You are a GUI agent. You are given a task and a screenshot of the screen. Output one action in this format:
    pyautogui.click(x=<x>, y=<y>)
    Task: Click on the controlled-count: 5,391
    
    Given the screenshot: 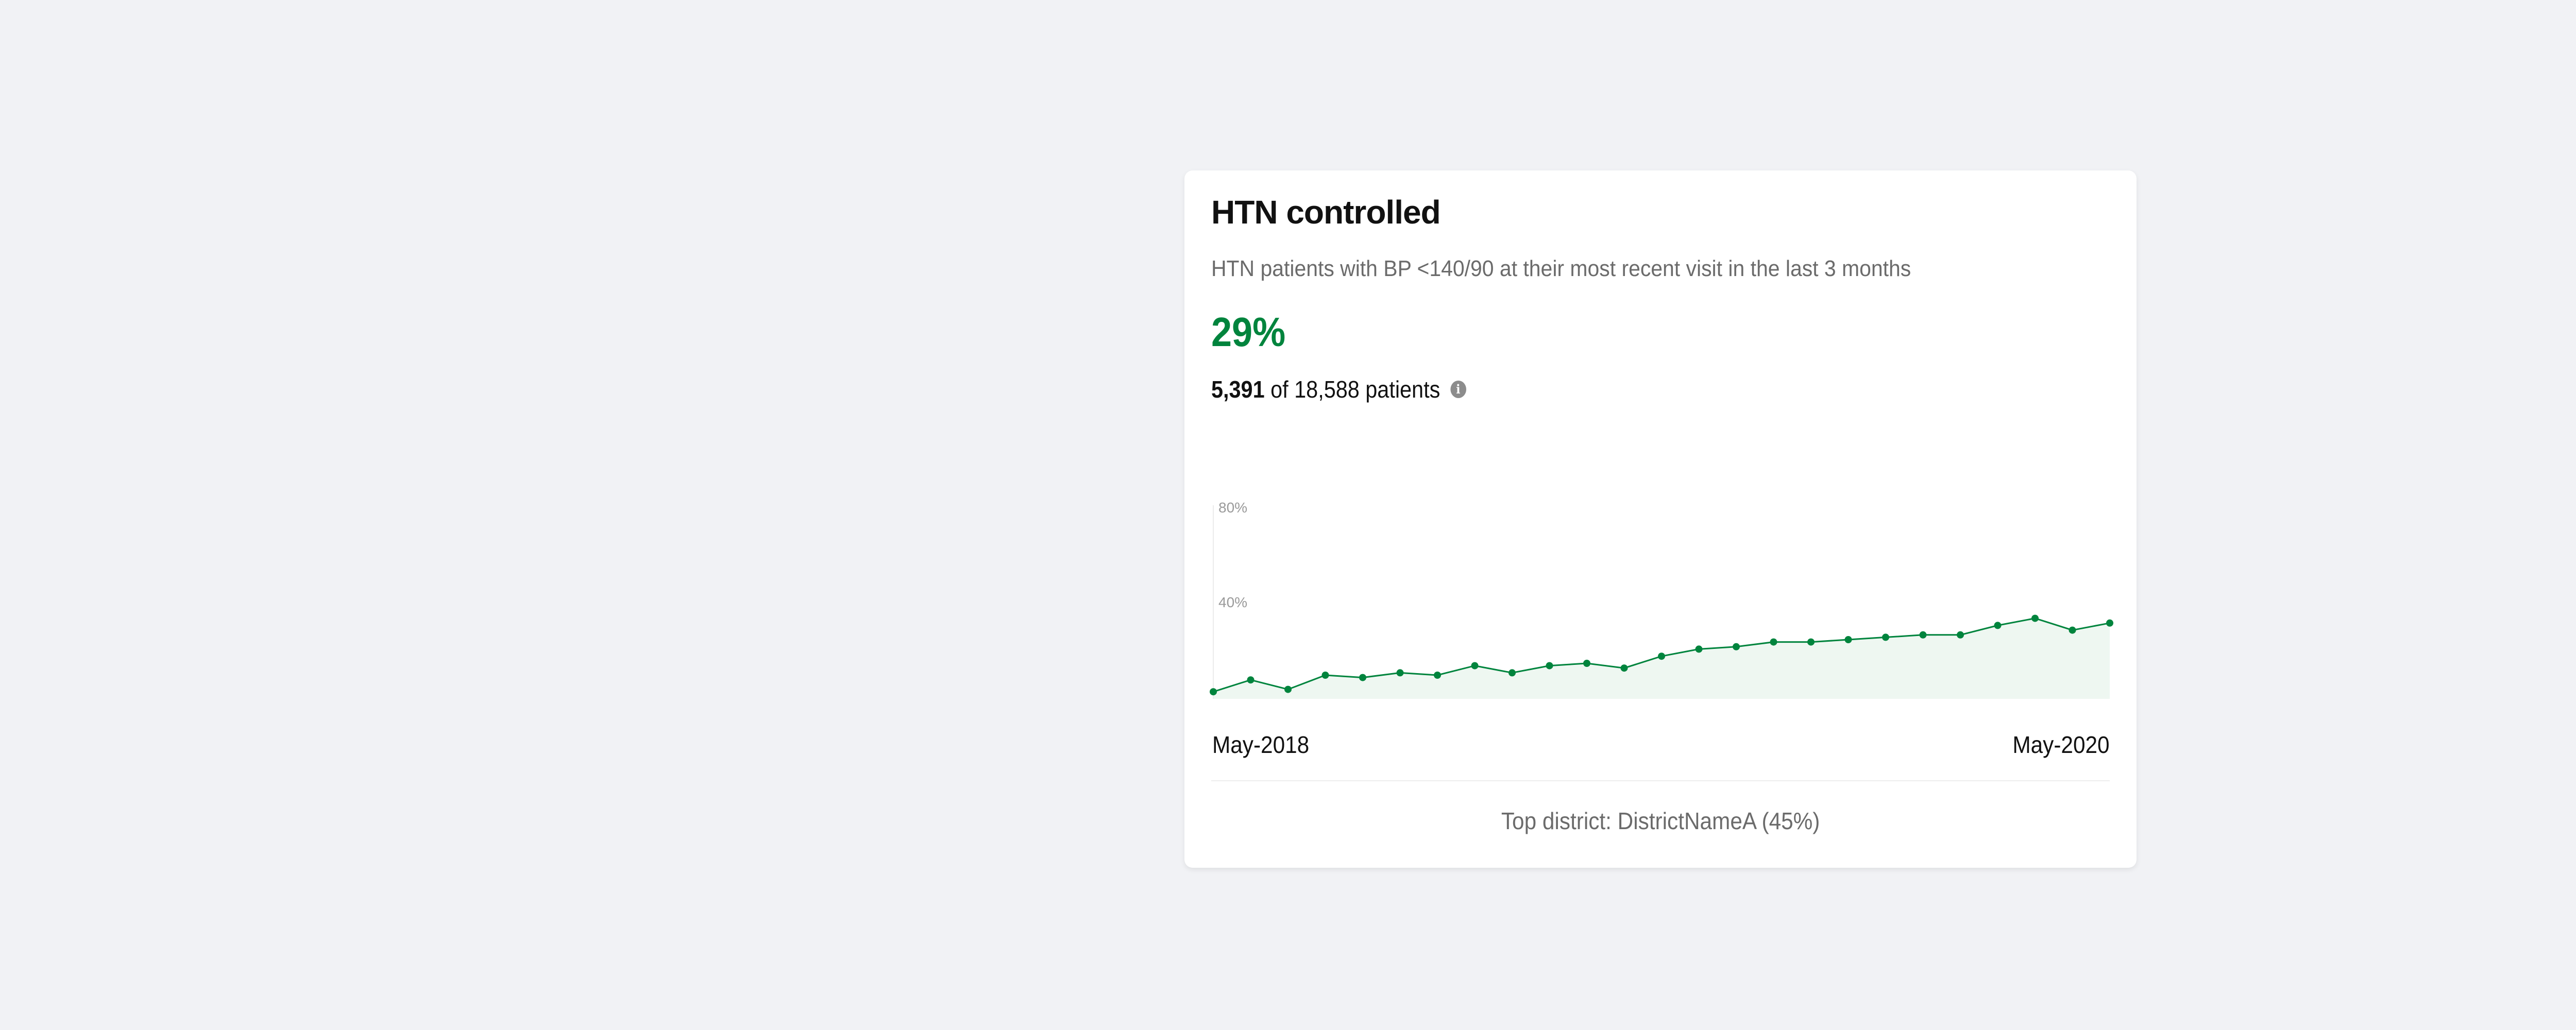 What is the action you would take?
    pyautogui.click(x=1238, y=389)
    